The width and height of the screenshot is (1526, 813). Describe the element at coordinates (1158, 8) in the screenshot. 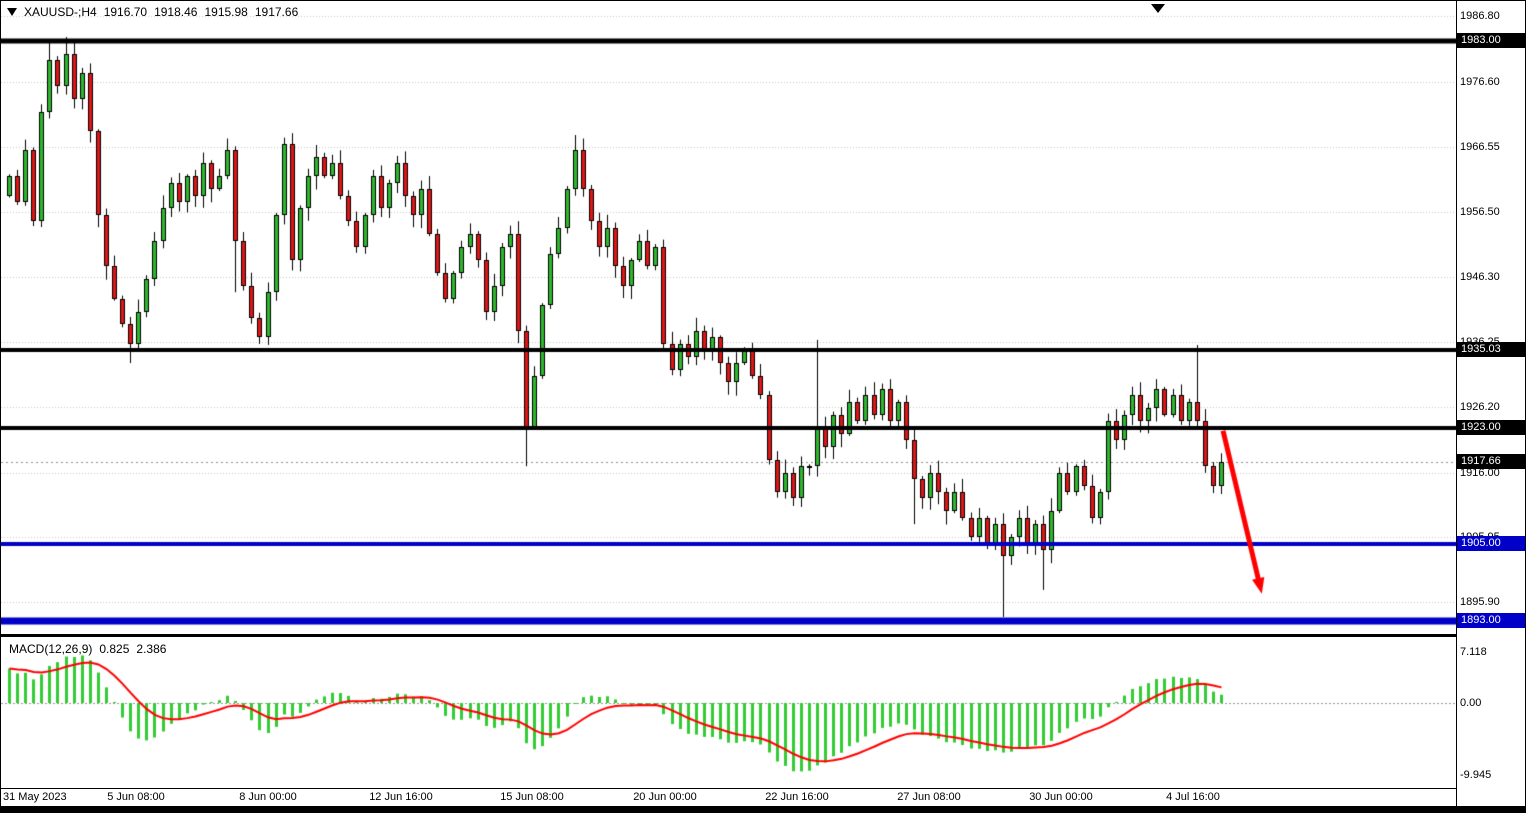

I see `chart-shift-icon` at that location.